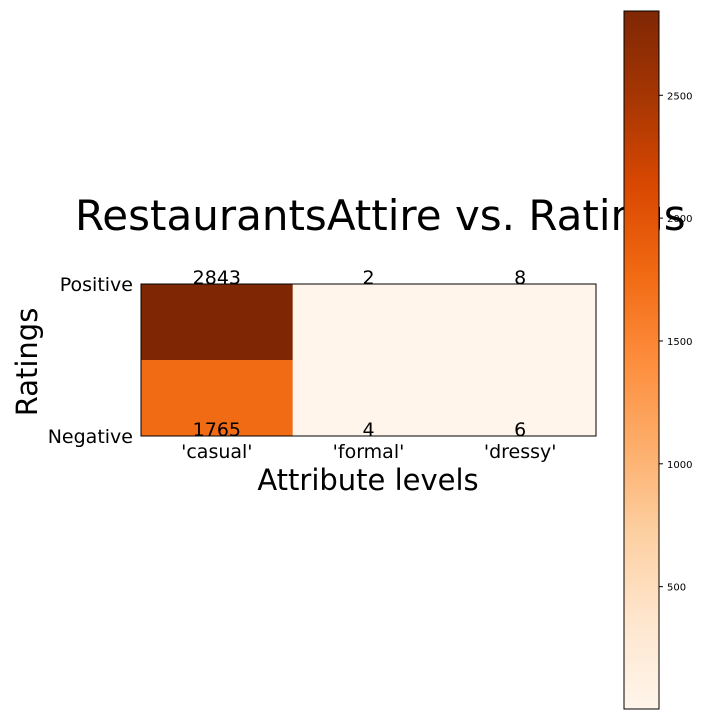 The image size is (720, 720). Describe the element at coordinates (27, 362) in the screenshot. I see `y-axis-label: Ratings` at that location.